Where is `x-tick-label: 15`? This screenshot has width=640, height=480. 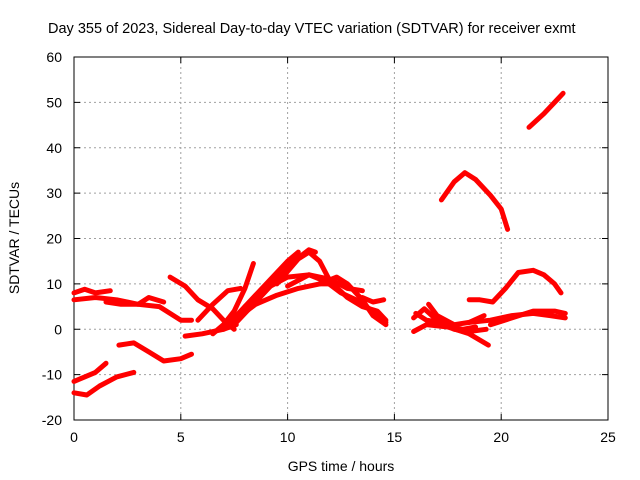
x-tick-label: 15 is located at coordinates (395, 437).